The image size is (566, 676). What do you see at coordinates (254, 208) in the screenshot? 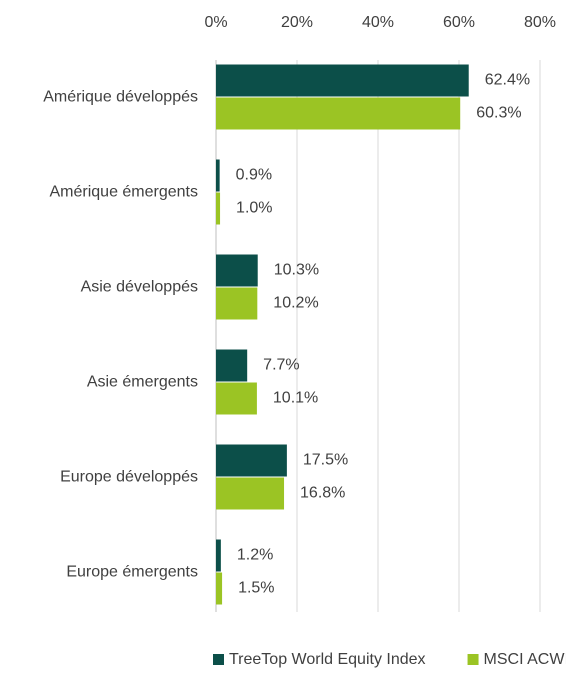
I see `data-label: 1.0%` at bounding box center [254, 208].